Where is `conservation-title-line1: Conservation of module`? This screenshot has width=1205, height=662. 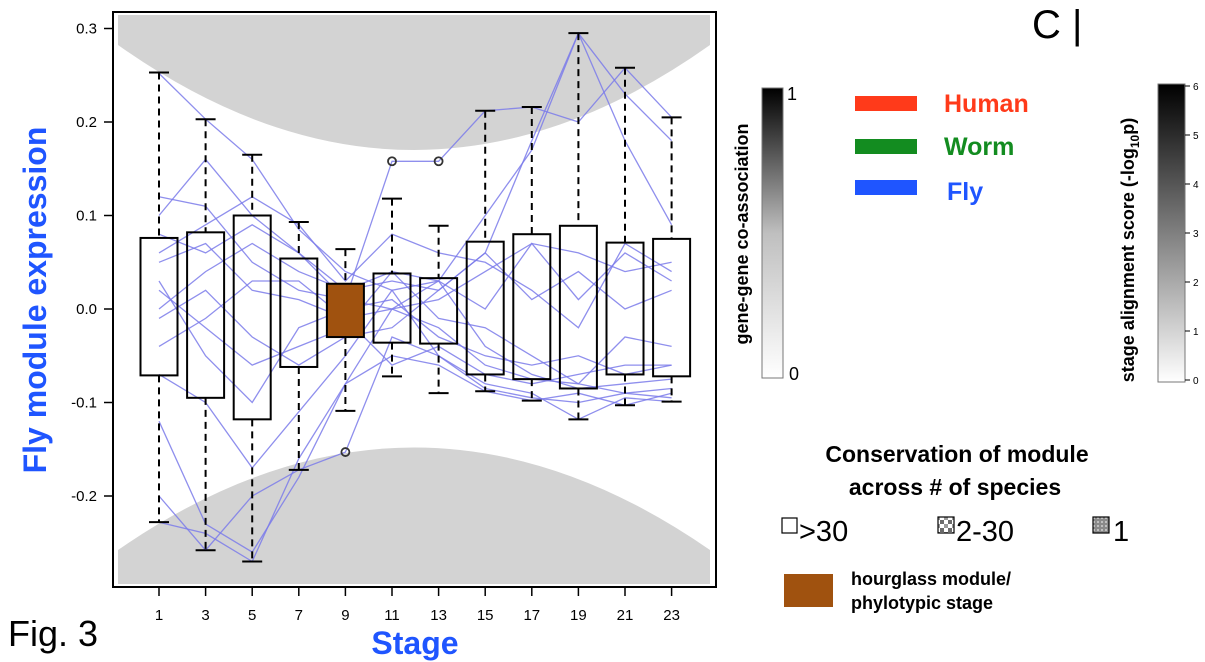 conservation-title-line1: Conservation of module is located at coordinates (956, 454).